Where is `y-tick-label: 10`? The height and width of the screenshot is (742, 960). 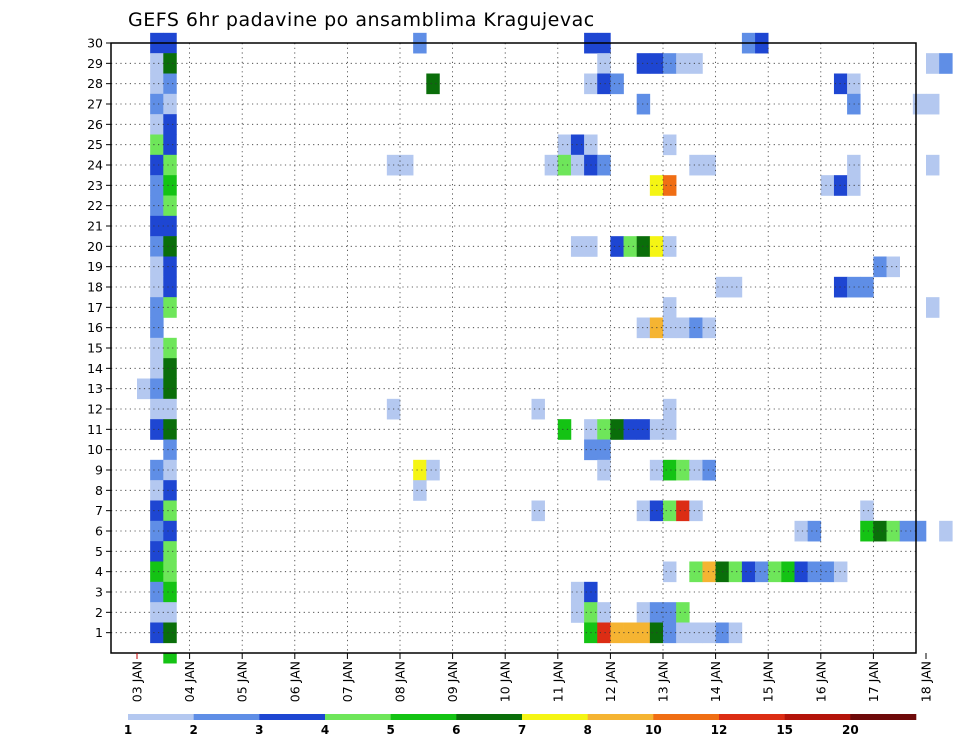
y-tick-label: 10 is located at coordinates (95, 449).